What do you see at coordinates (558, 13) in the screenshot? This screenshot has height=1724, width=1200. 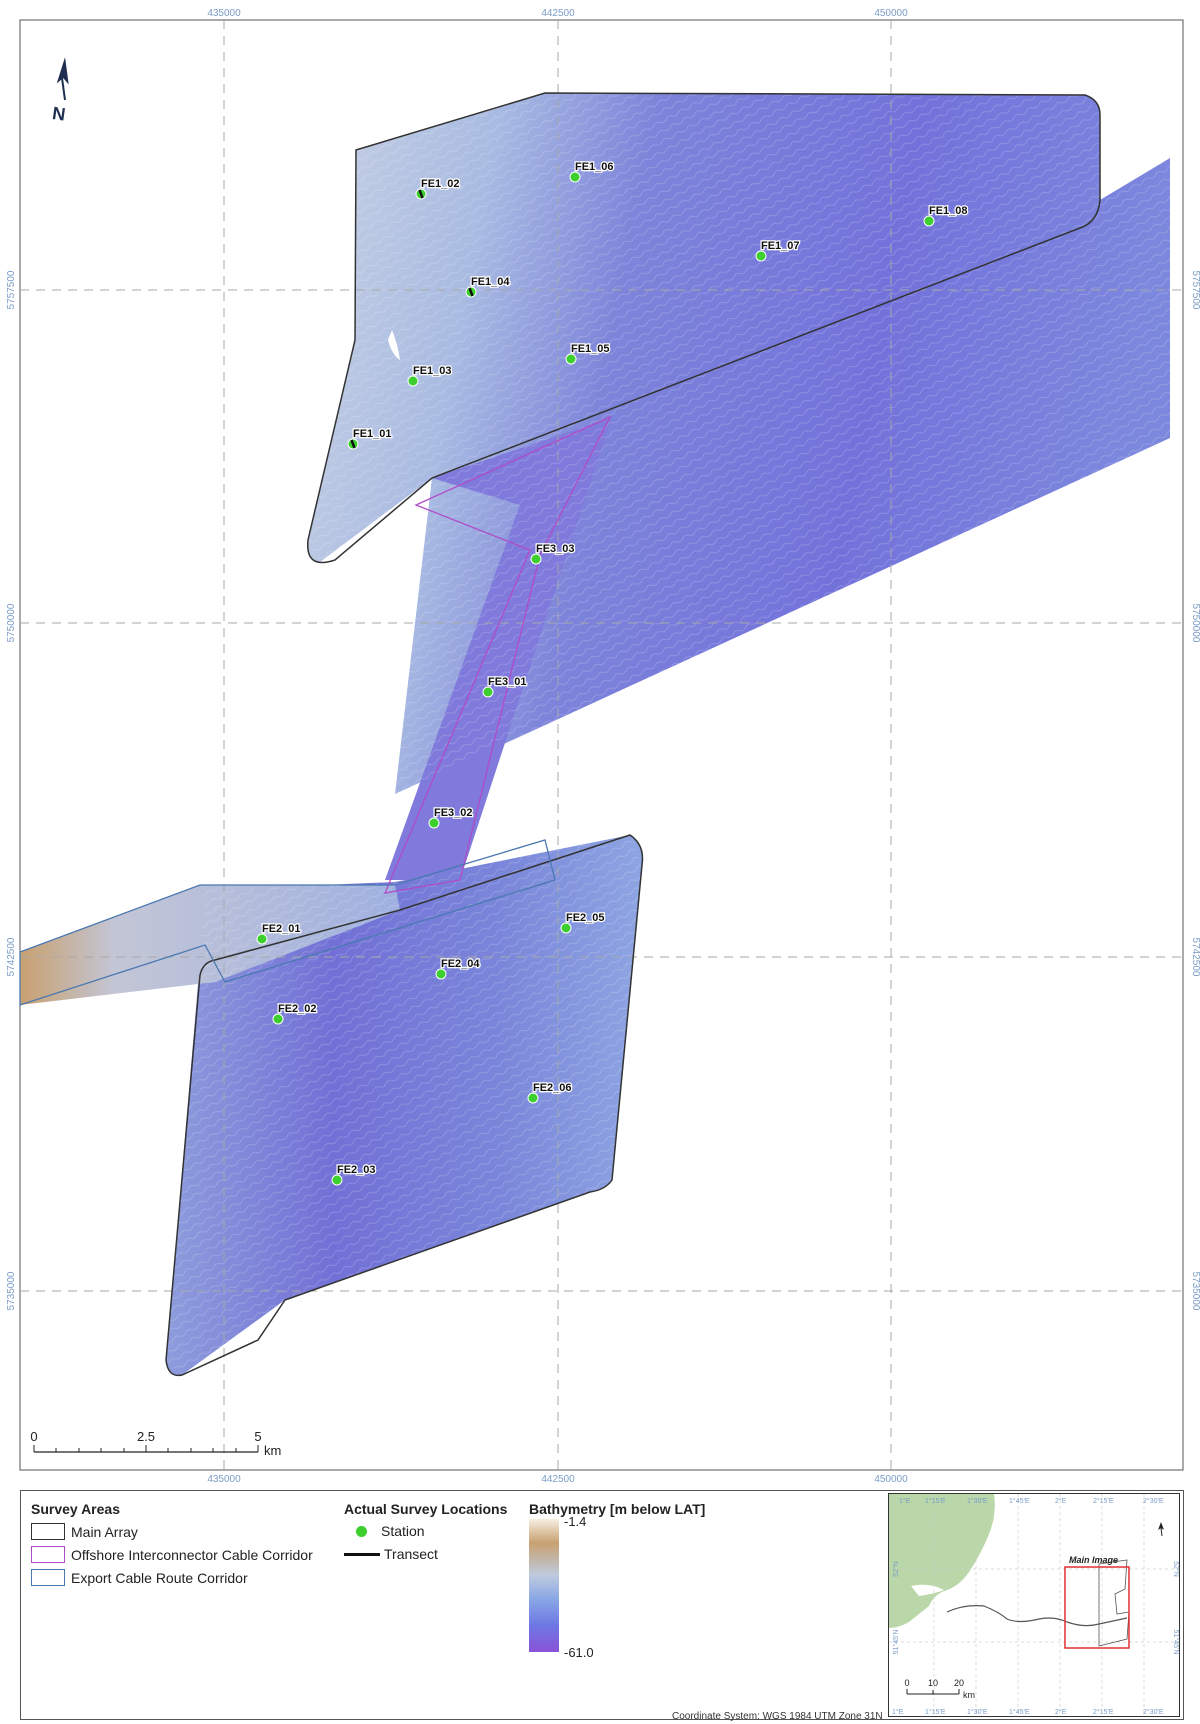 I see `x-tick-top-2: 442500` at bounding box center [558, 13].